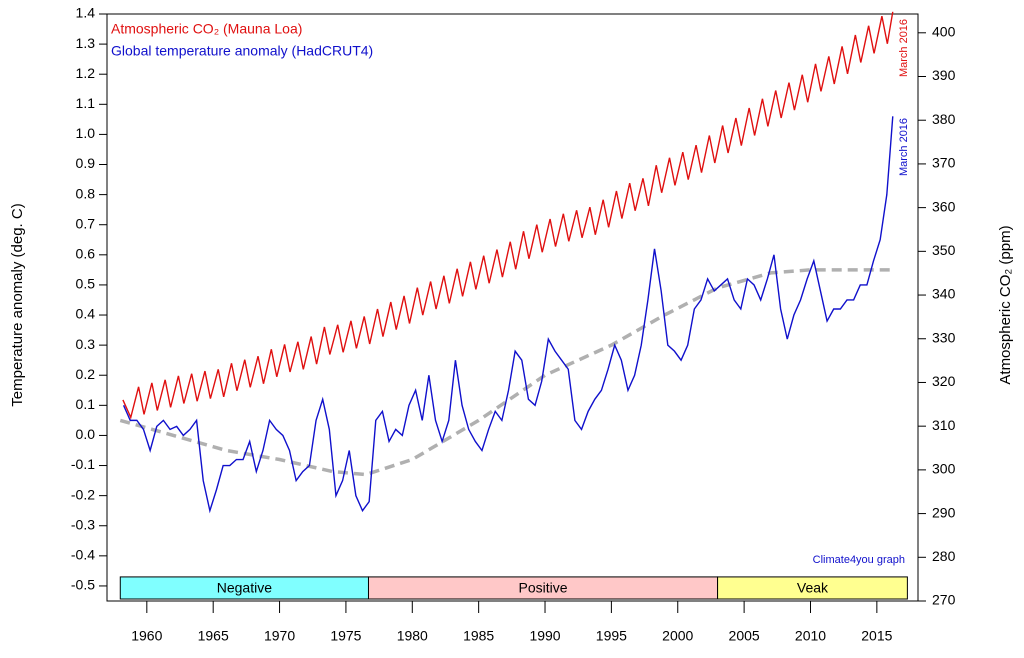 The width and height of the screenshot is (1024, 658). What do you see at coordinates (677, 636) in the screenshot?
I see `x-tick-label: 2000` at bounding box center [677, 636].